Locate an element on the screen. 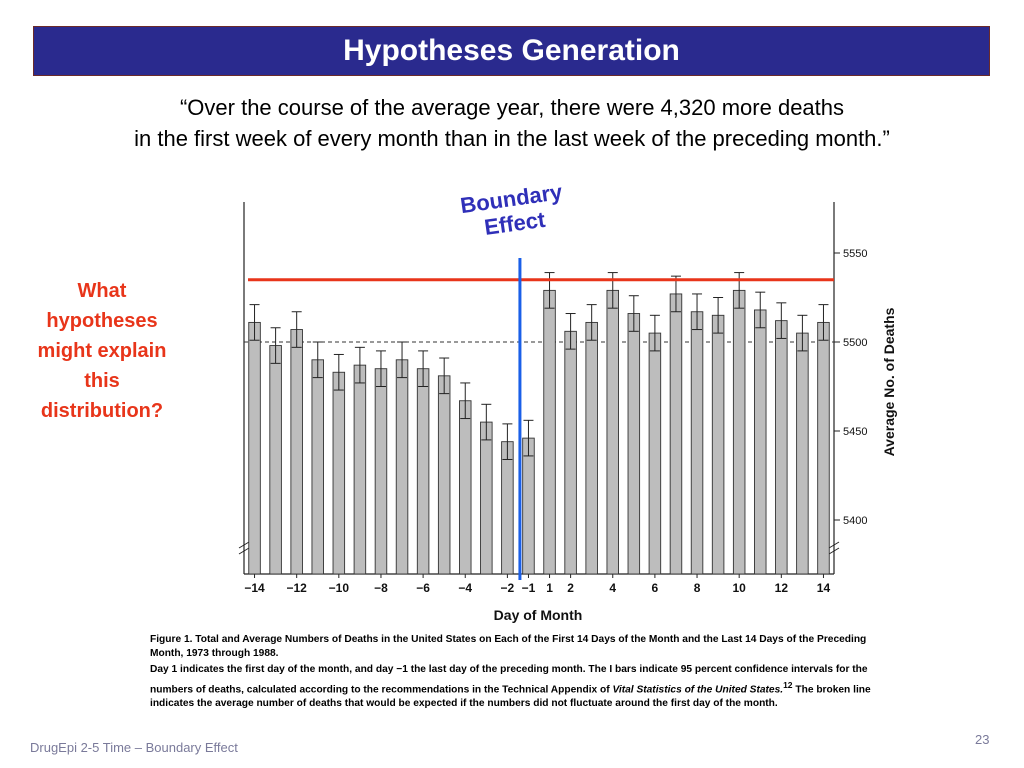 The image size is (1024, 768). x-tick-label: −1 is located at coordinates (529, 588).